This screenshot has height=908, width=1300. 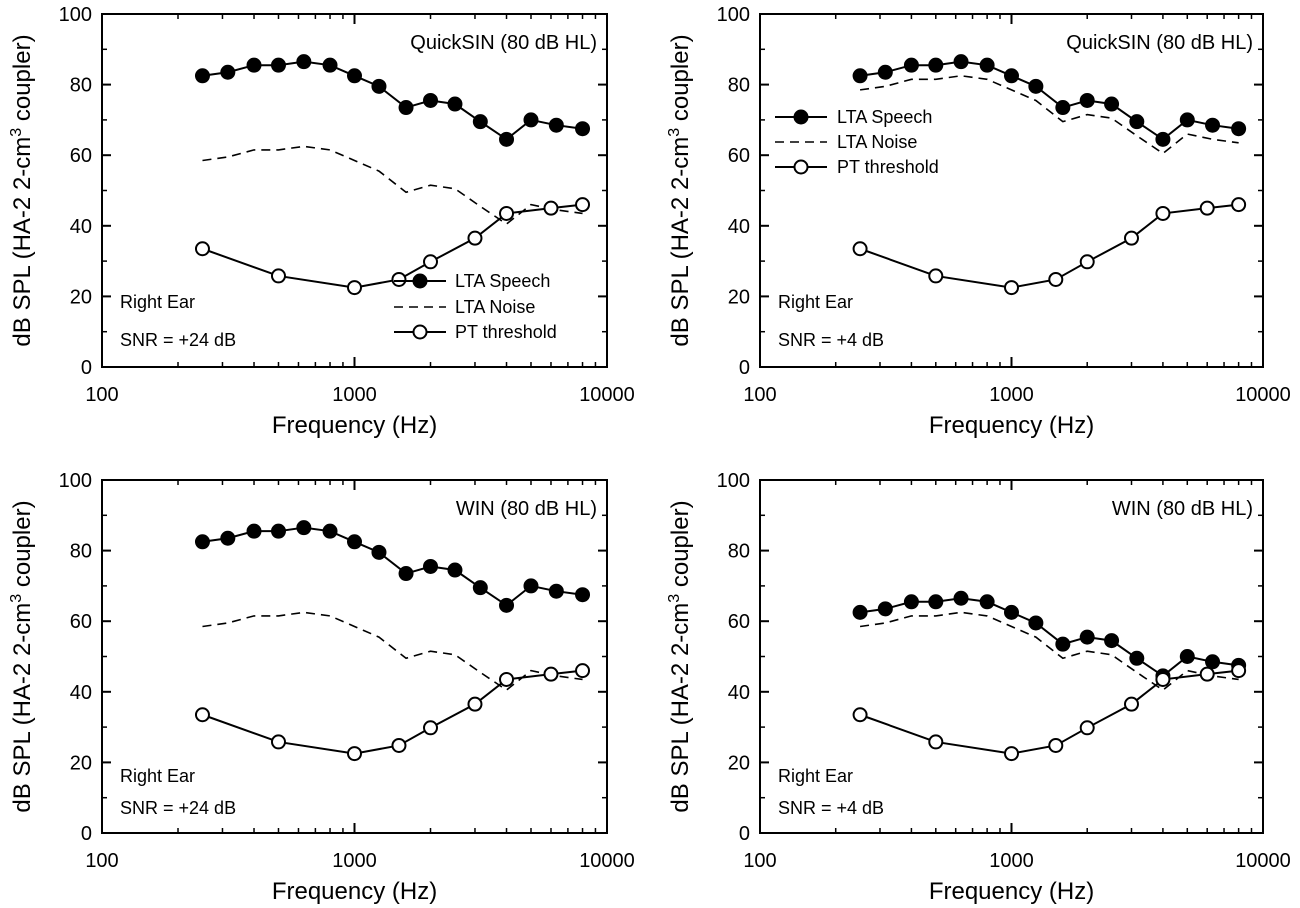 I want to click on snr-annotation: SNR = +4 dB, so click(x=831, y=340).